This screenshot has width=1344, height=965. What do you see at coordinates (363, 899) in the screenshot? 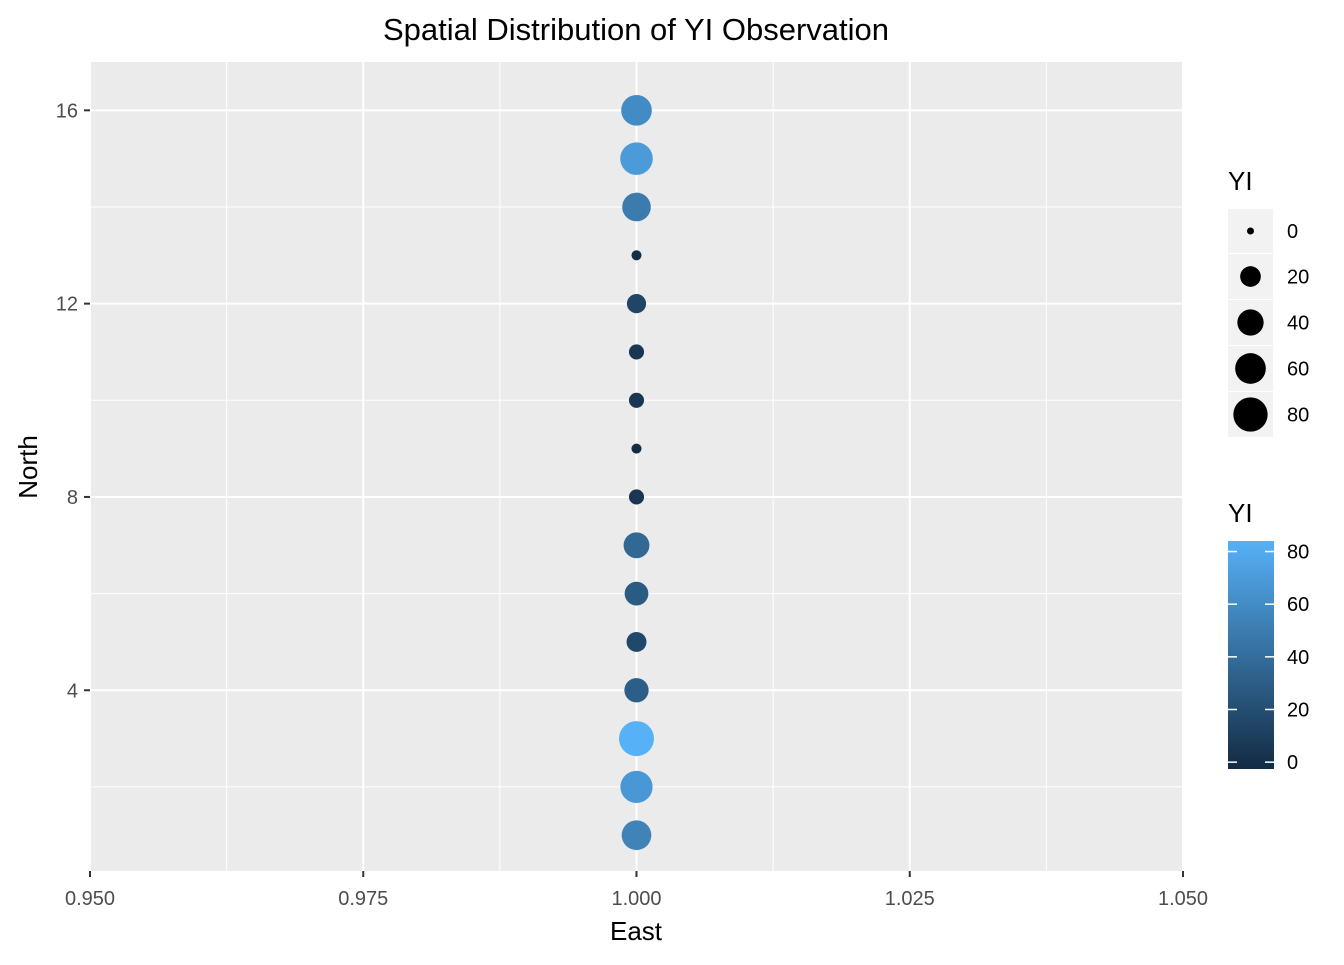
I see `x-tick-label: 0.975` at bounding box center [363, 899].